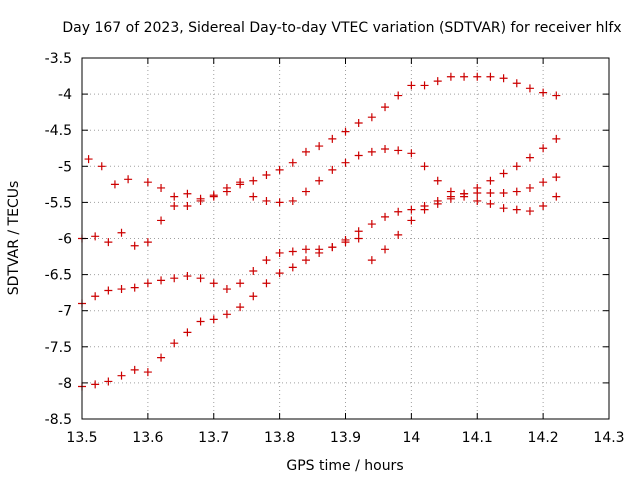  What do you see at coordinates (543, 438) in the screenshot?
I see `x-tick-label: 14.2` at bounding box center [543, 438].